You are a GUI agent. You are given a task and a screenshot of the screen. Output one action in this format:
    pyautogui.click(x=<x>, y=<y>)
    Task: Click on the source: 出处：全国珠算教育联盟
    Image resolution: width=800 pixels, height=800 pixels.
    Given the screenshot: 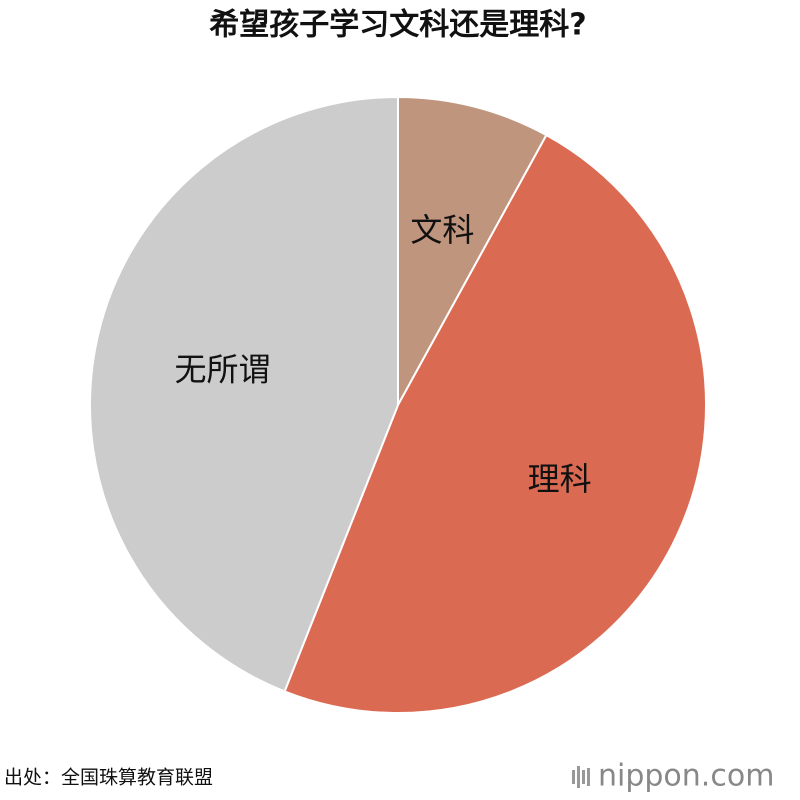 What is the action you would take?
    pyautogui.click(x=108, y=778)
    